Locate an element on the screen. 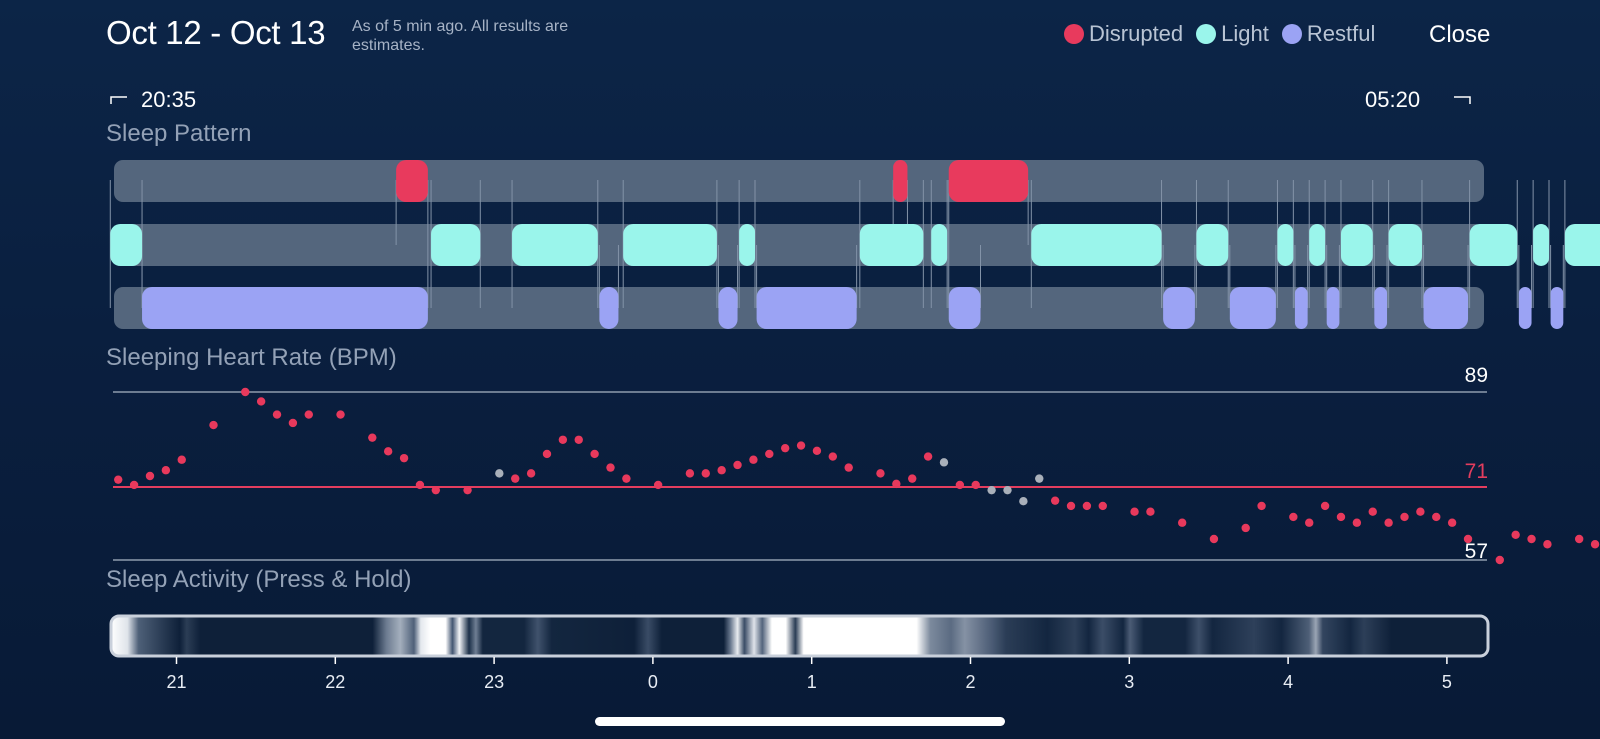  close-button: Close is located at coordinates (1460, 34).